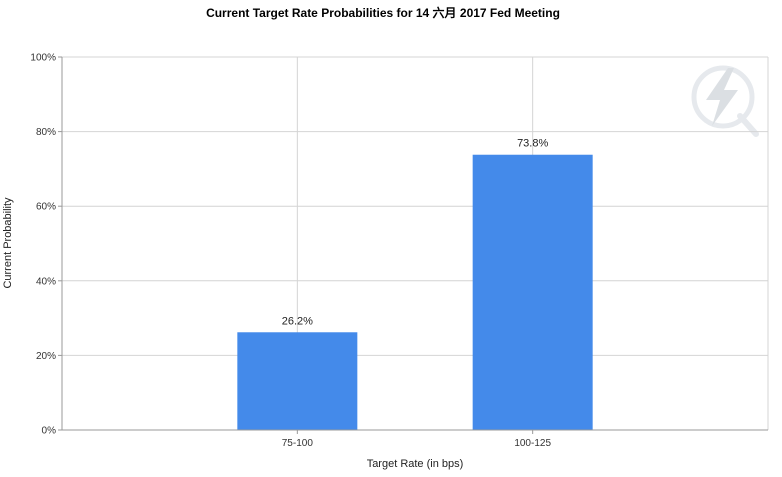 This screenshot has height=477, width=782. I want to click on data-label: 73.8%, so click(532, 144).